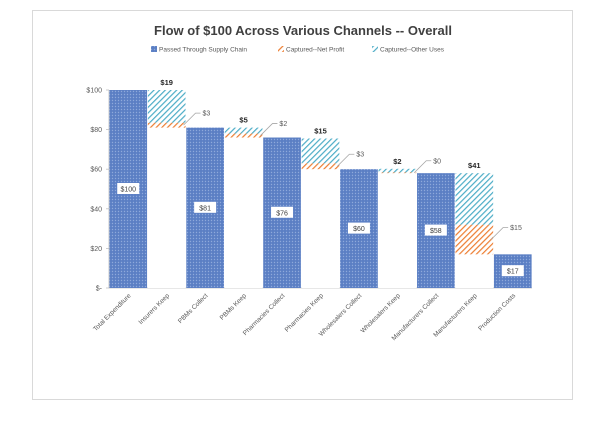  What do you see at coordinates (455, 315) in the screenshot?
I see `x-tick-label-manufacturers-keep: Manufacturers Keep` at bounding box center [455, 315].